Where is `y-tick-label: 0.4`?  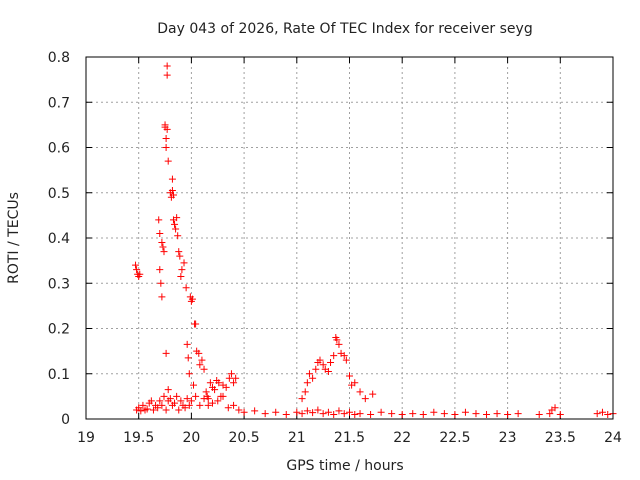
y-tick-label: 0.4 is located at coordinates (59, 239).